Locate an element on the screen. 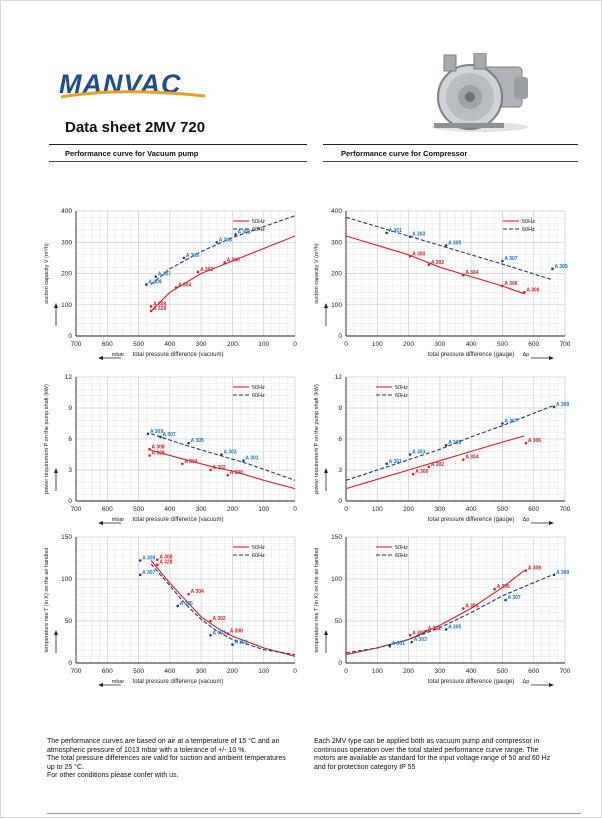  x-axis-unit: mbar is located at coordinates (118, 520).